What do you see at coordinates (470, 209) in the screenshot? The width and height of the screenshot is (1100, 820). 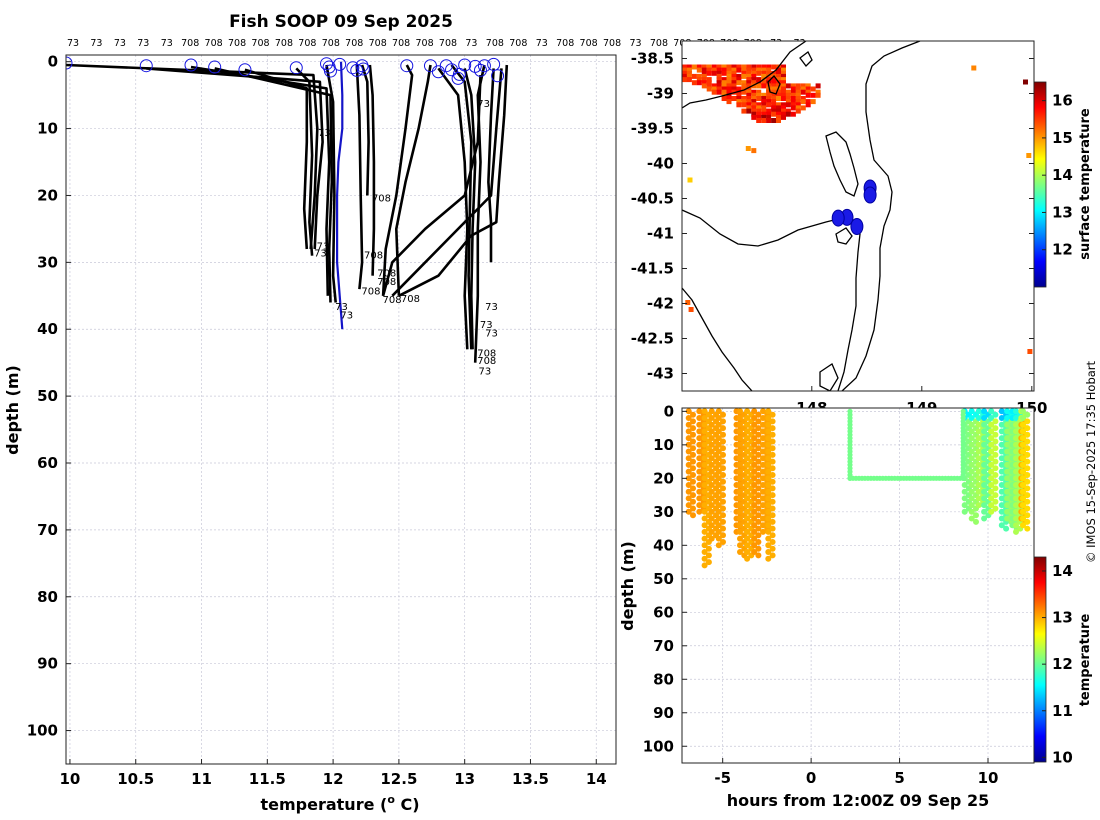 I see `profile-line-708-o` at bounding box center [470, 209].